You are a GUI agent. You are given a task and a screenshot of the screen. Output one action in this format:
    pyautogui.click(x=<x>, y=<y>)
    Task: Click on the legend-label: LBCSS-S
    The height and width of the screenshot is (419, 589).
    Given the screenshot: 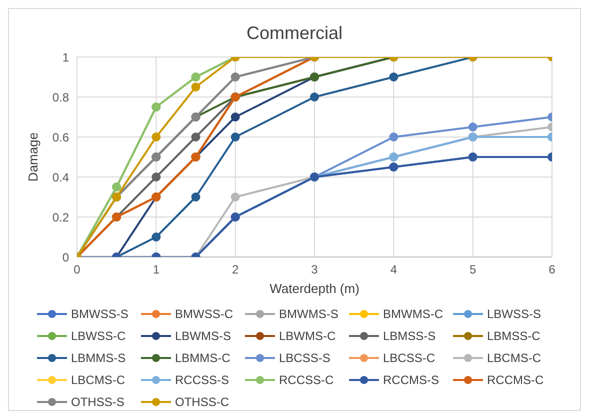 What is the action you would take?
    pyautogui.click(x=304, y=358)
    